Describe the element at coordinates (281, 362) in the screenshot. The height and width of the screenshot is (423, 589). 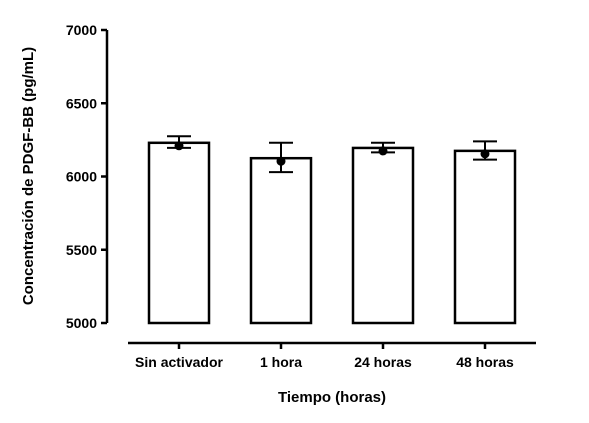
I see `x-tick-label: 1 hora` at that location.